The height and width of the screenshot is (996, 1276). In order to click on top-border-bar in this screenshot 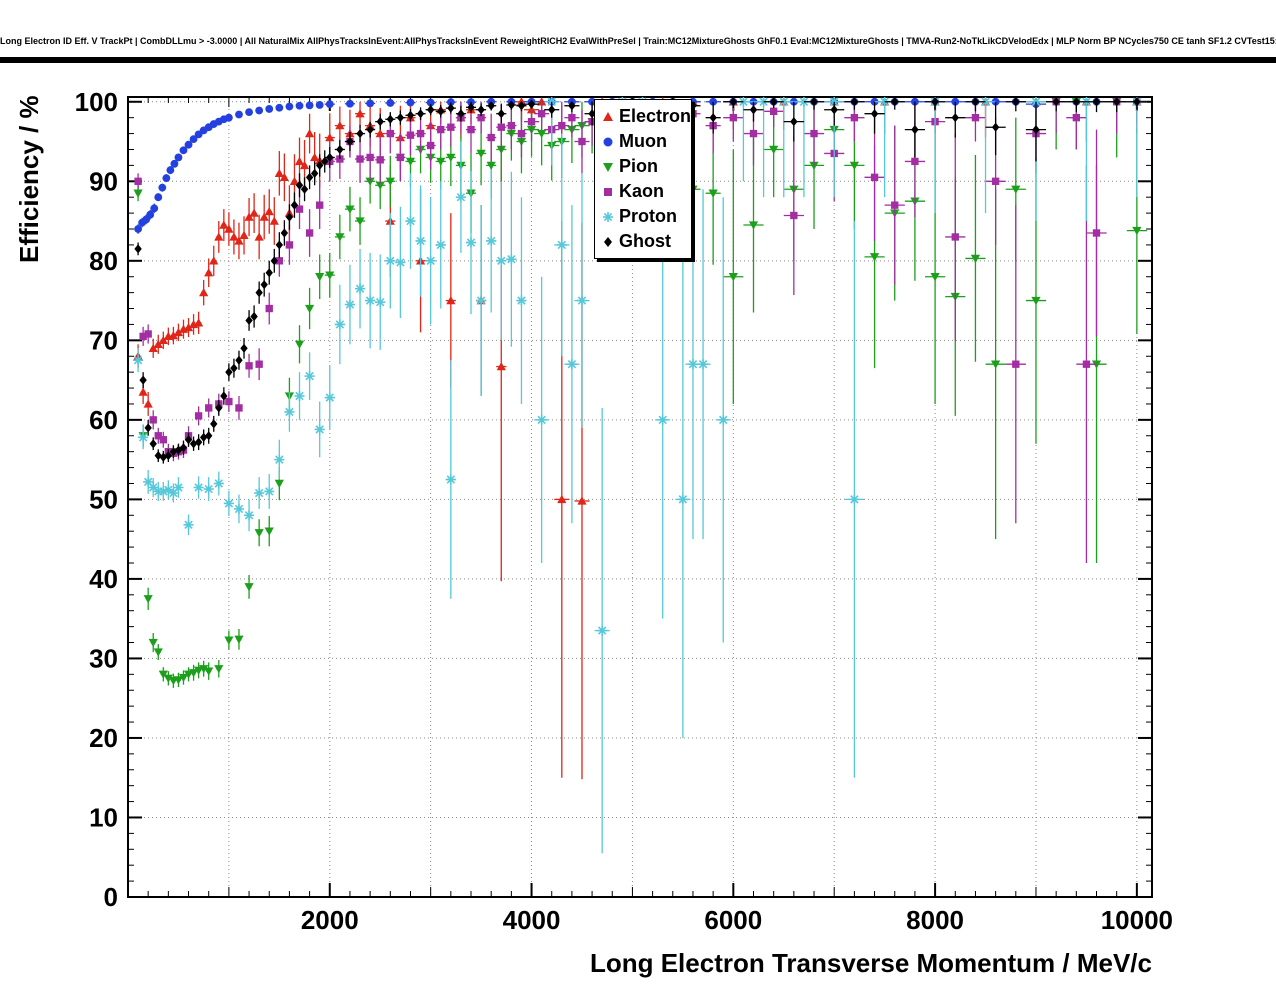, I will do `click(638, 60)`.